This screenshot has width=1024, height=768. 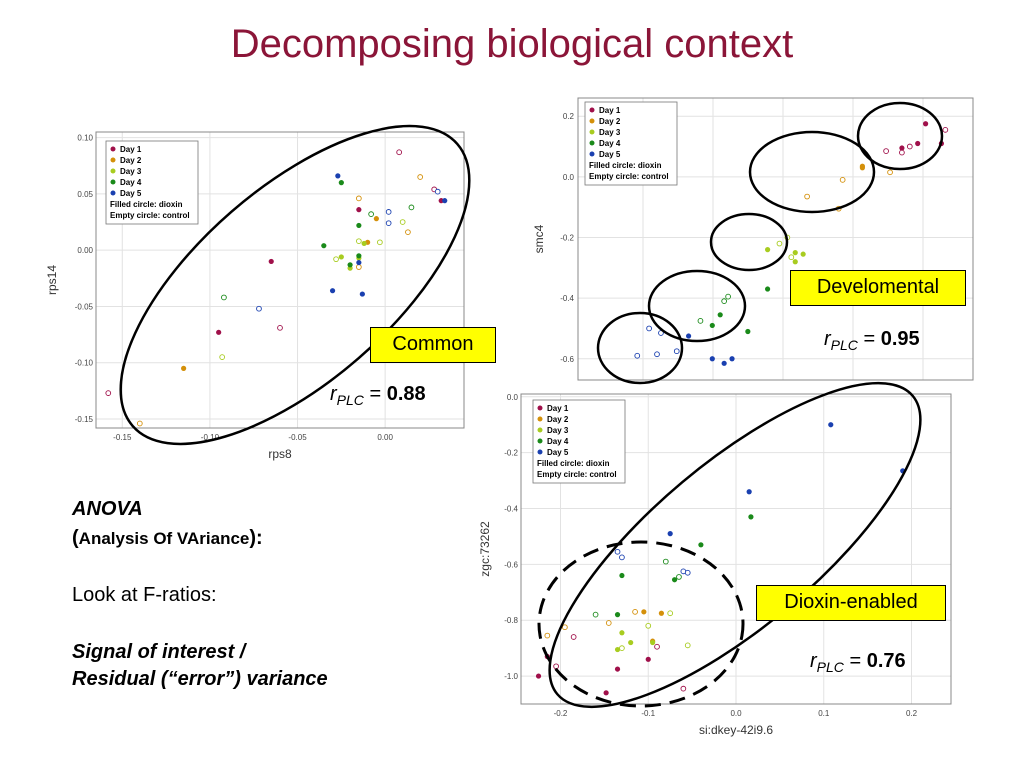 I want to click on rplc-dioxin: rPLC = 0.76, so click(x=858, y=662).